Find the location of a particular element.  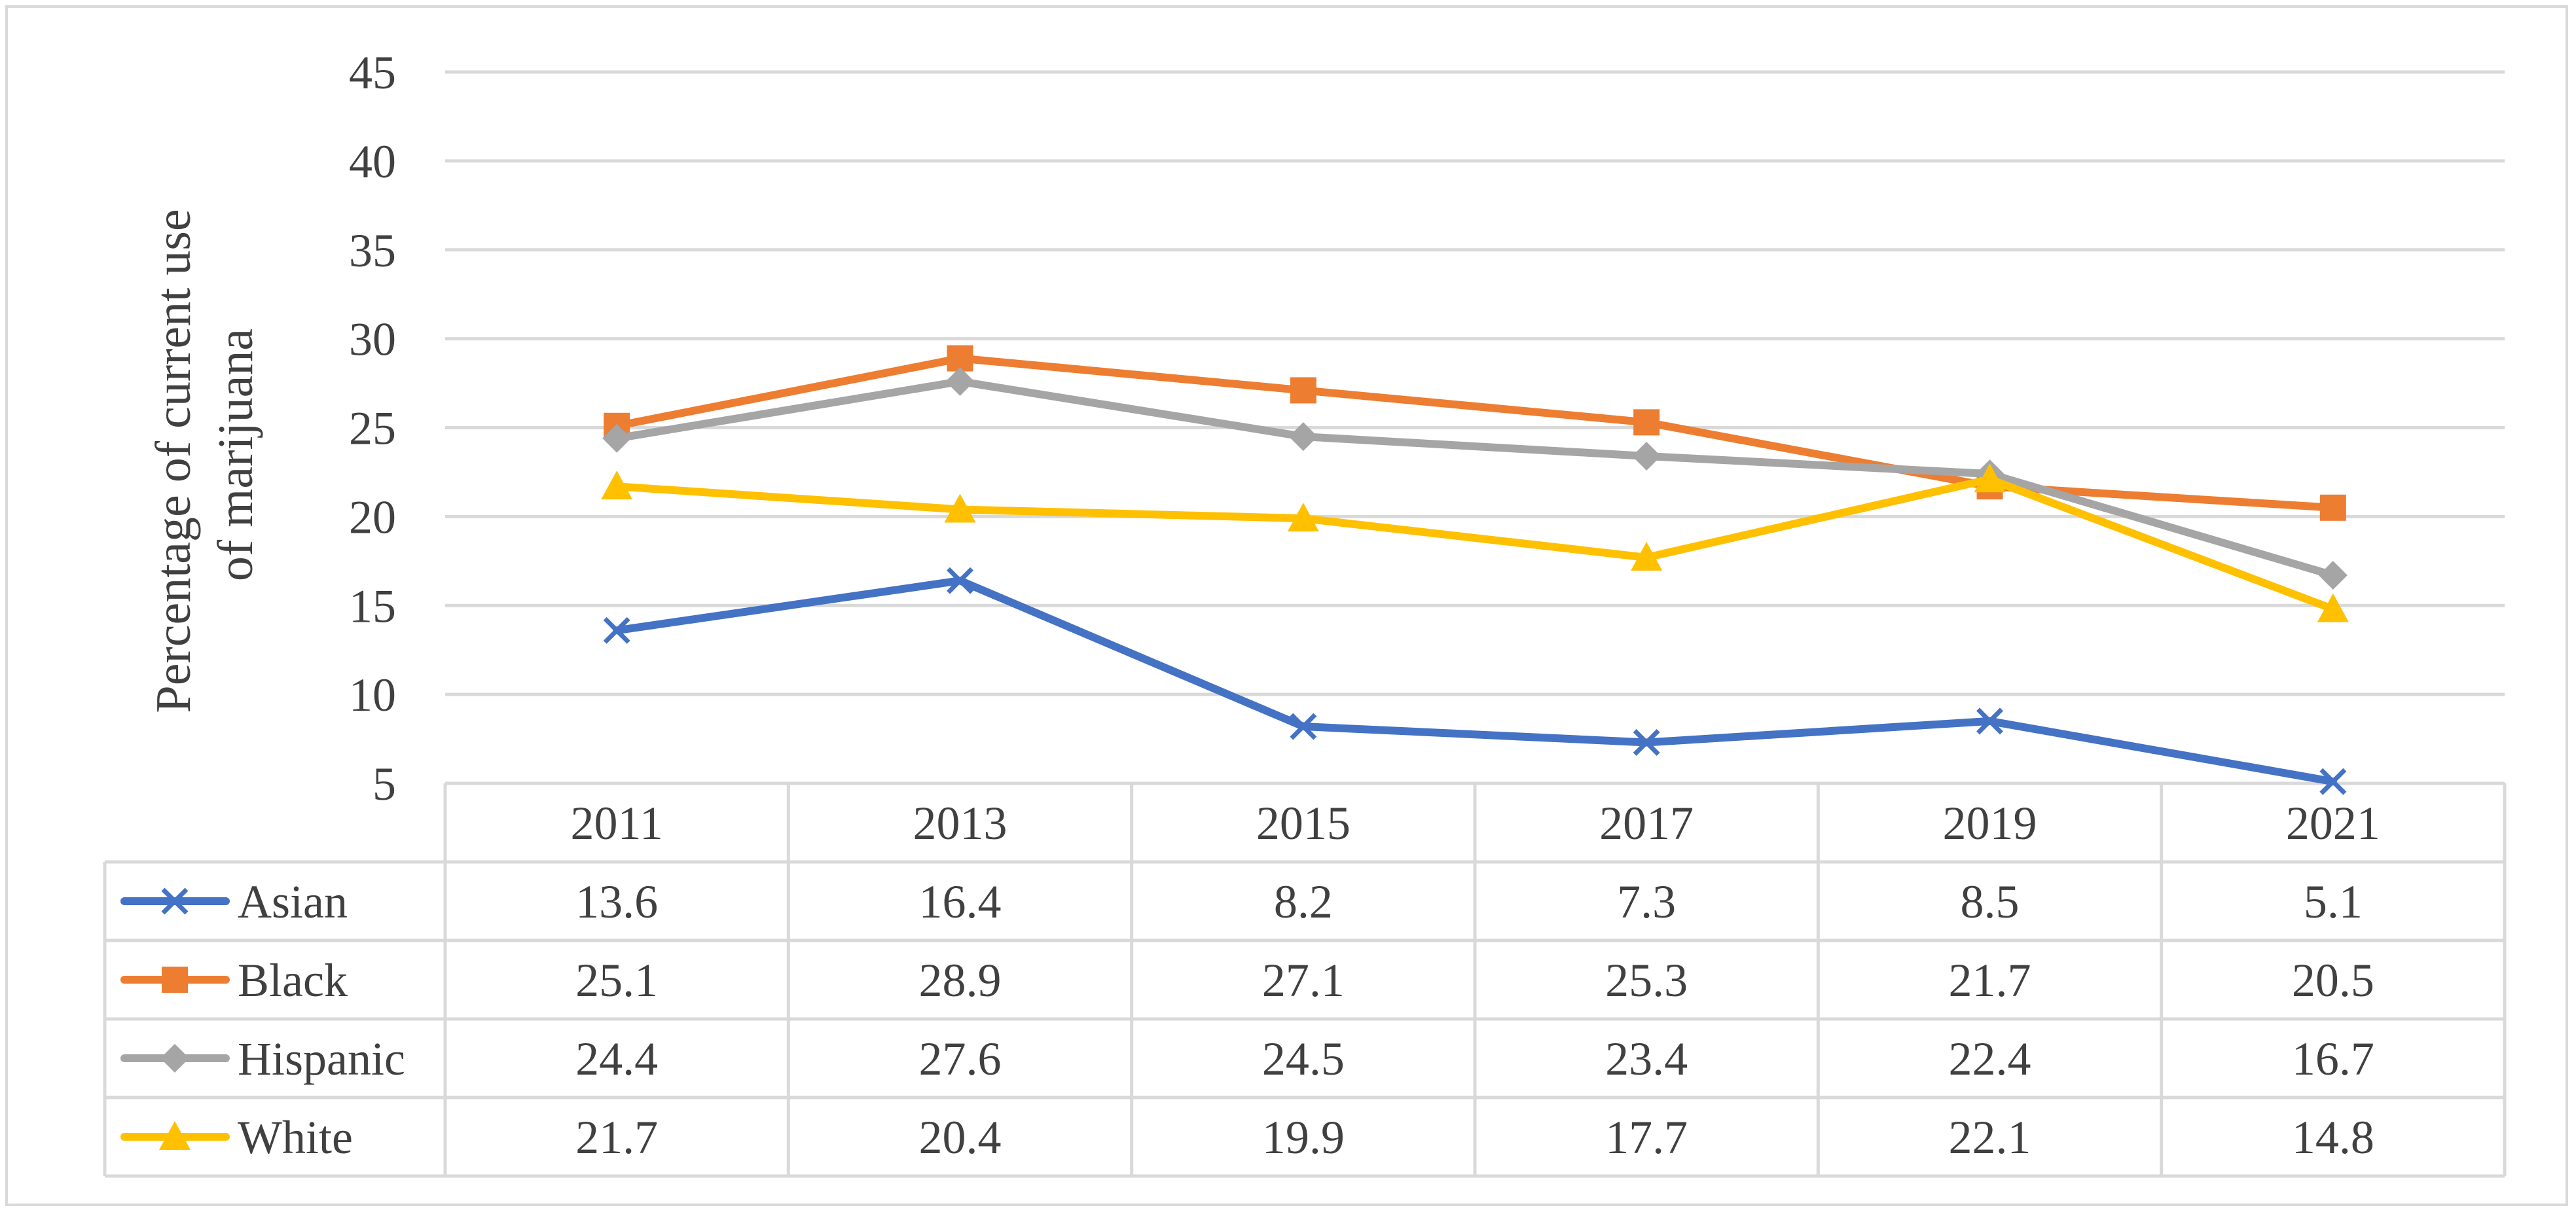

table-cell-value: 22.1 is located at coordinates (1990, 1137).